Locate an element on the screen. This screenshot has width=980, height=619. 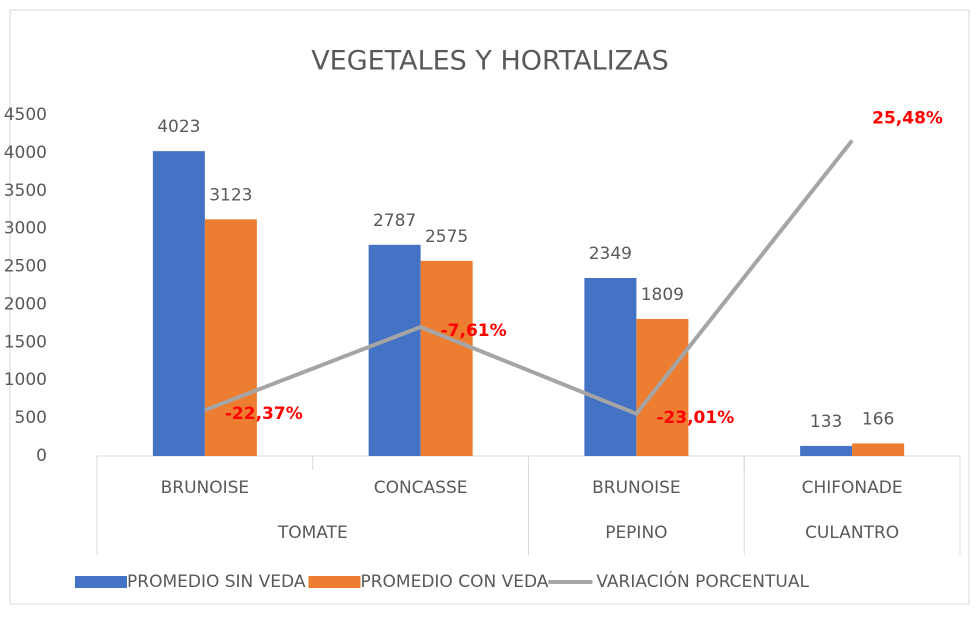
chart-title: VEGETALES Y HORTALIZAS is located at coordinates (490, 61).